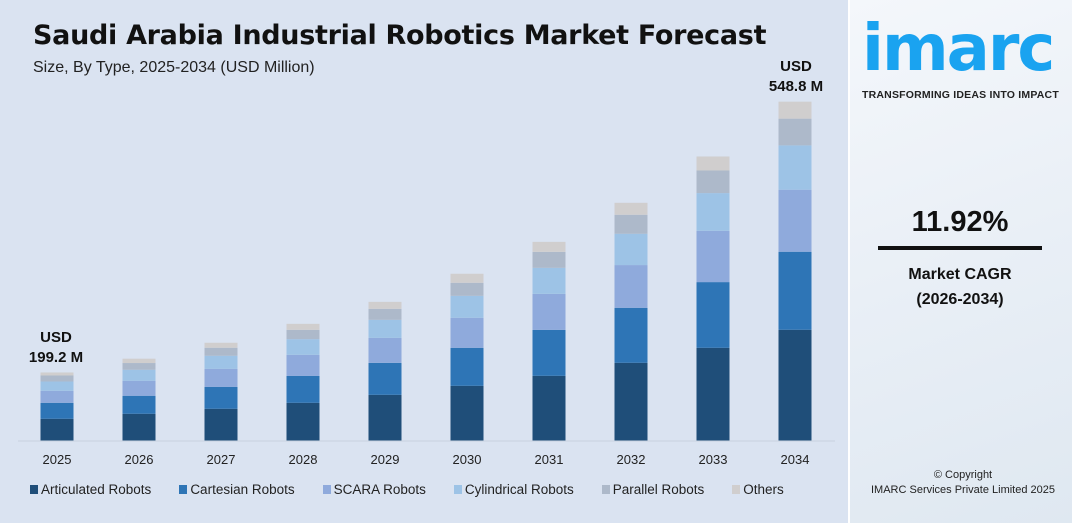 The width and height of the screenshot is (1072, 523). What do you see at coordinates (549, 459) in the screenshot?
I see `x-tick-label: 2031` at bounding box center [549, 459].